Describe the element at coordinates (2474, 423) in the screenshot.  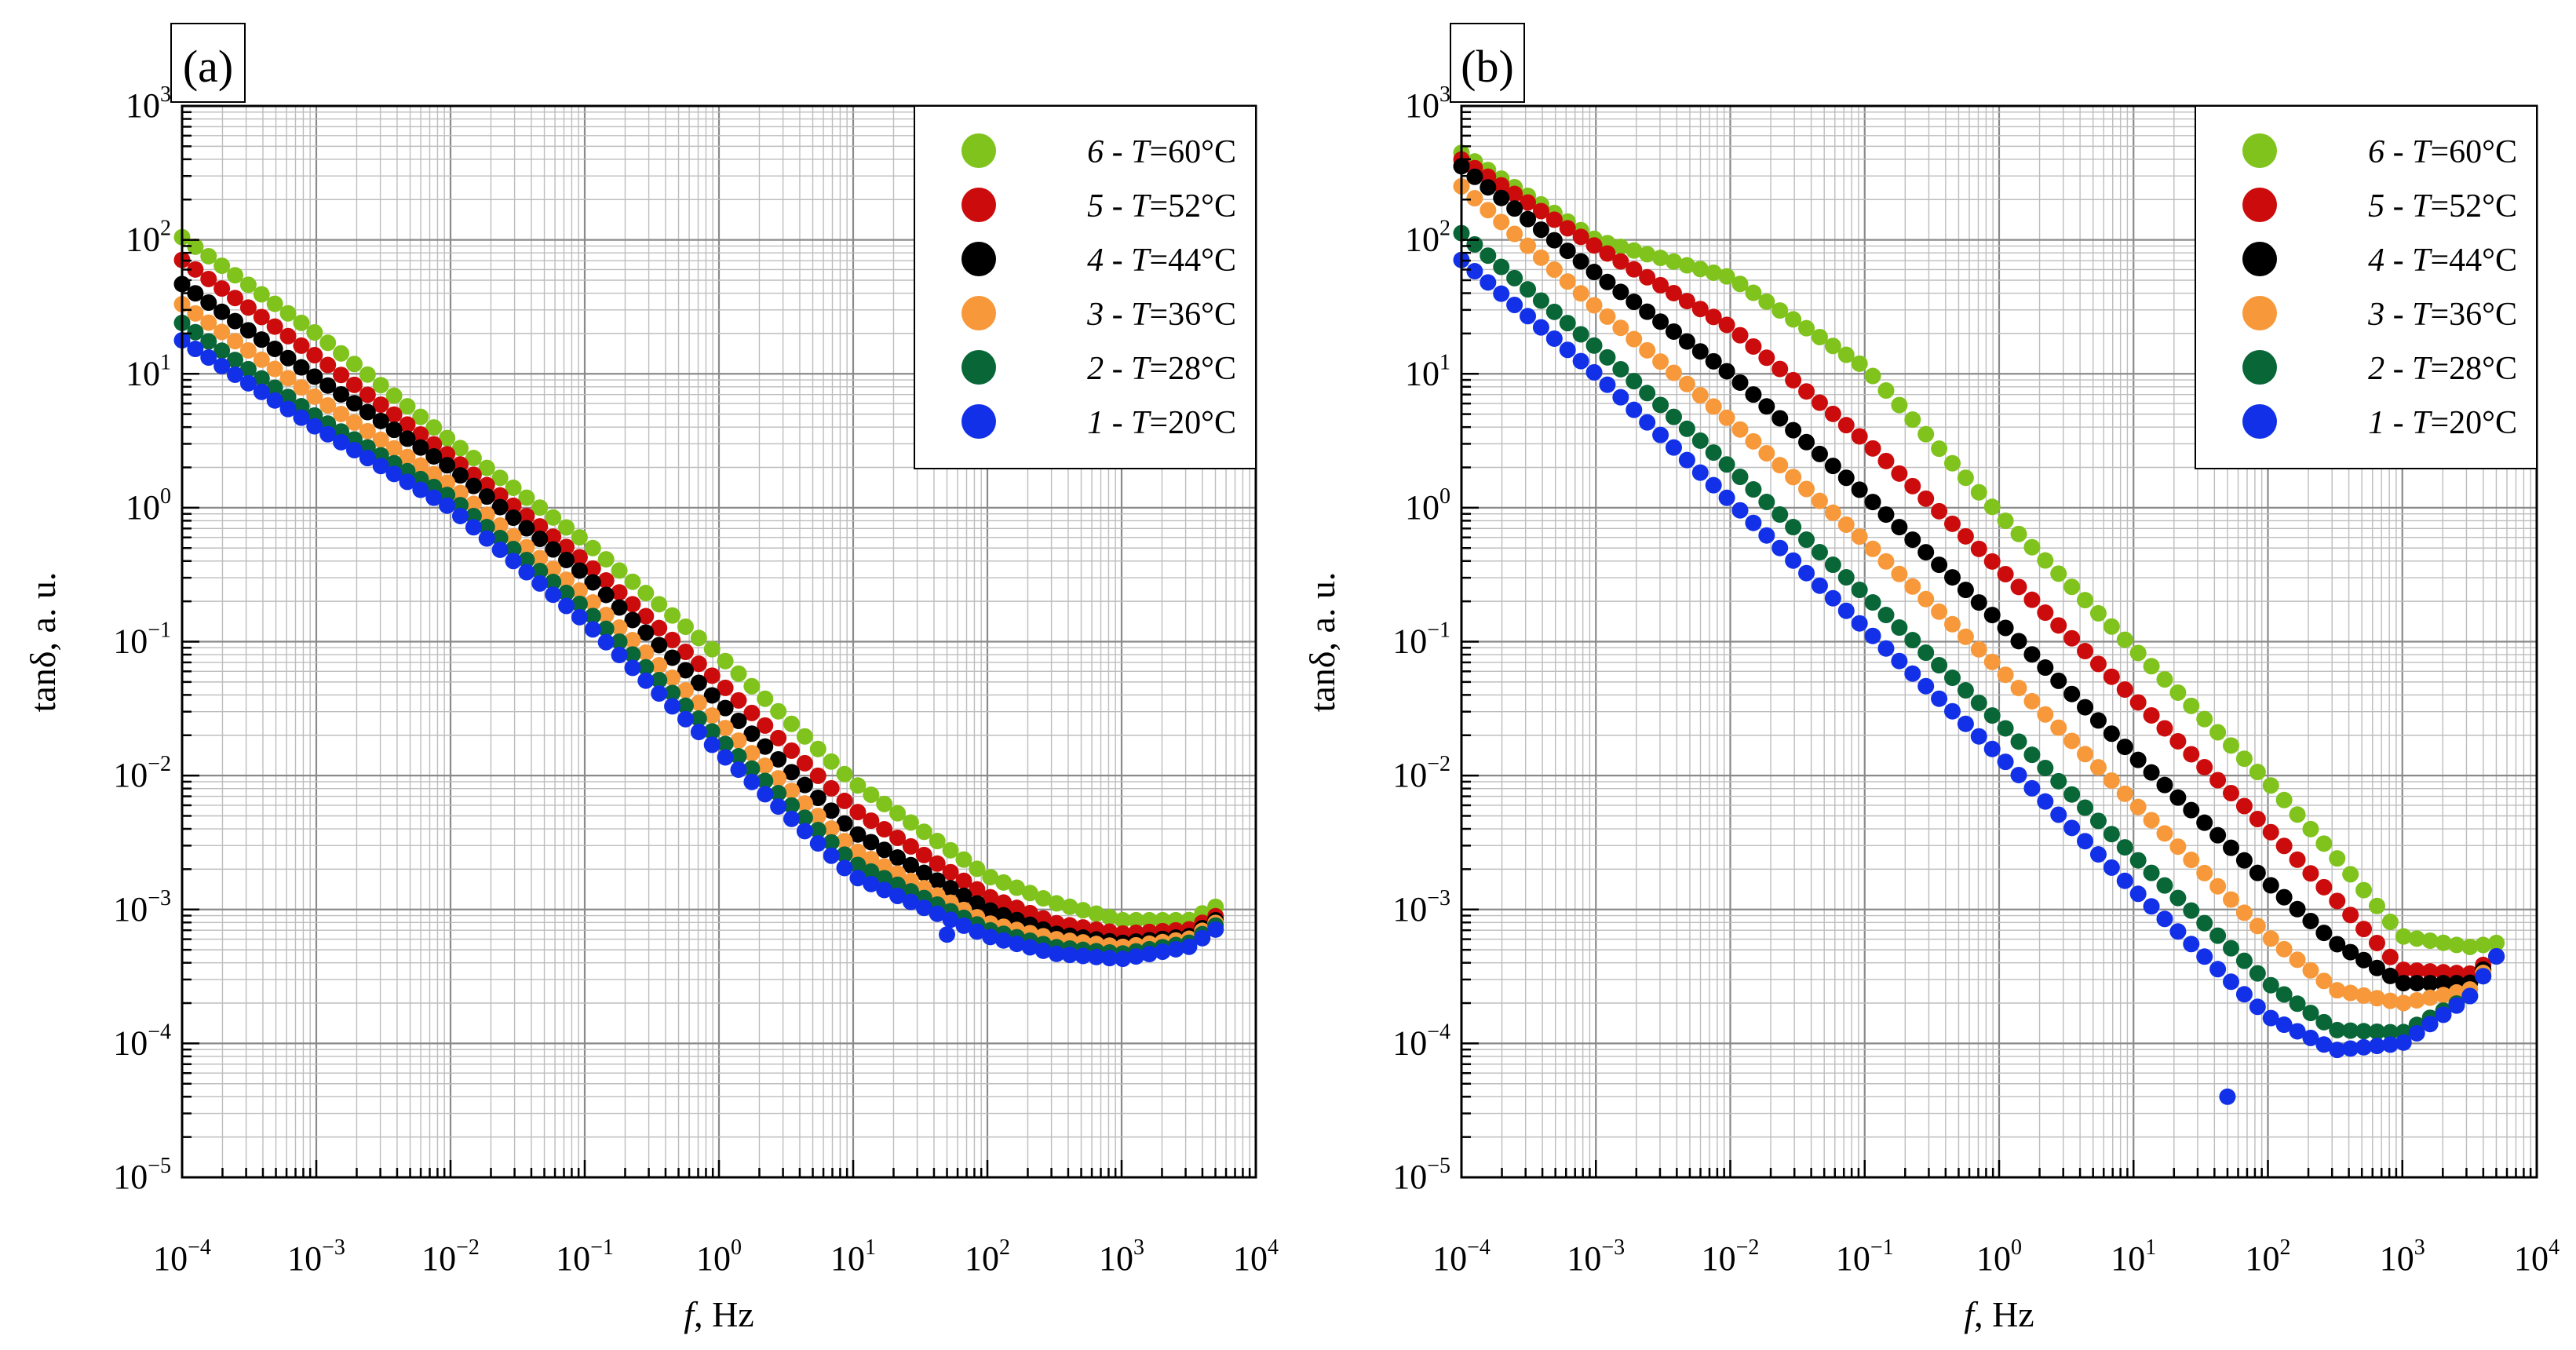
I see `legend-value: =20°C` at that location.